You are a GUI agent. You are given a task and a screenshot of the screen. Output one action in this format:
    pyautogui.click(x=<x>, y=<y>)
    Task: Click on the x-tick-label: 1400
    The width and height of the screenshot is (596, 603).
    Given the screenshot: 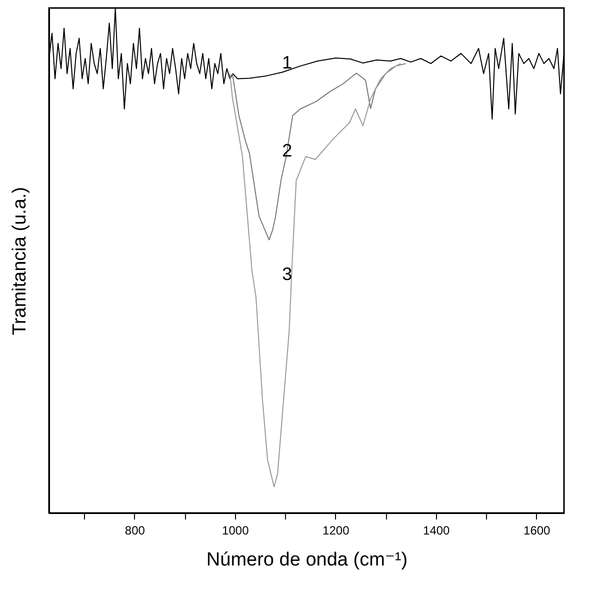 What is the action you would take?
    pyautogui.click(x=436, y=531)
    